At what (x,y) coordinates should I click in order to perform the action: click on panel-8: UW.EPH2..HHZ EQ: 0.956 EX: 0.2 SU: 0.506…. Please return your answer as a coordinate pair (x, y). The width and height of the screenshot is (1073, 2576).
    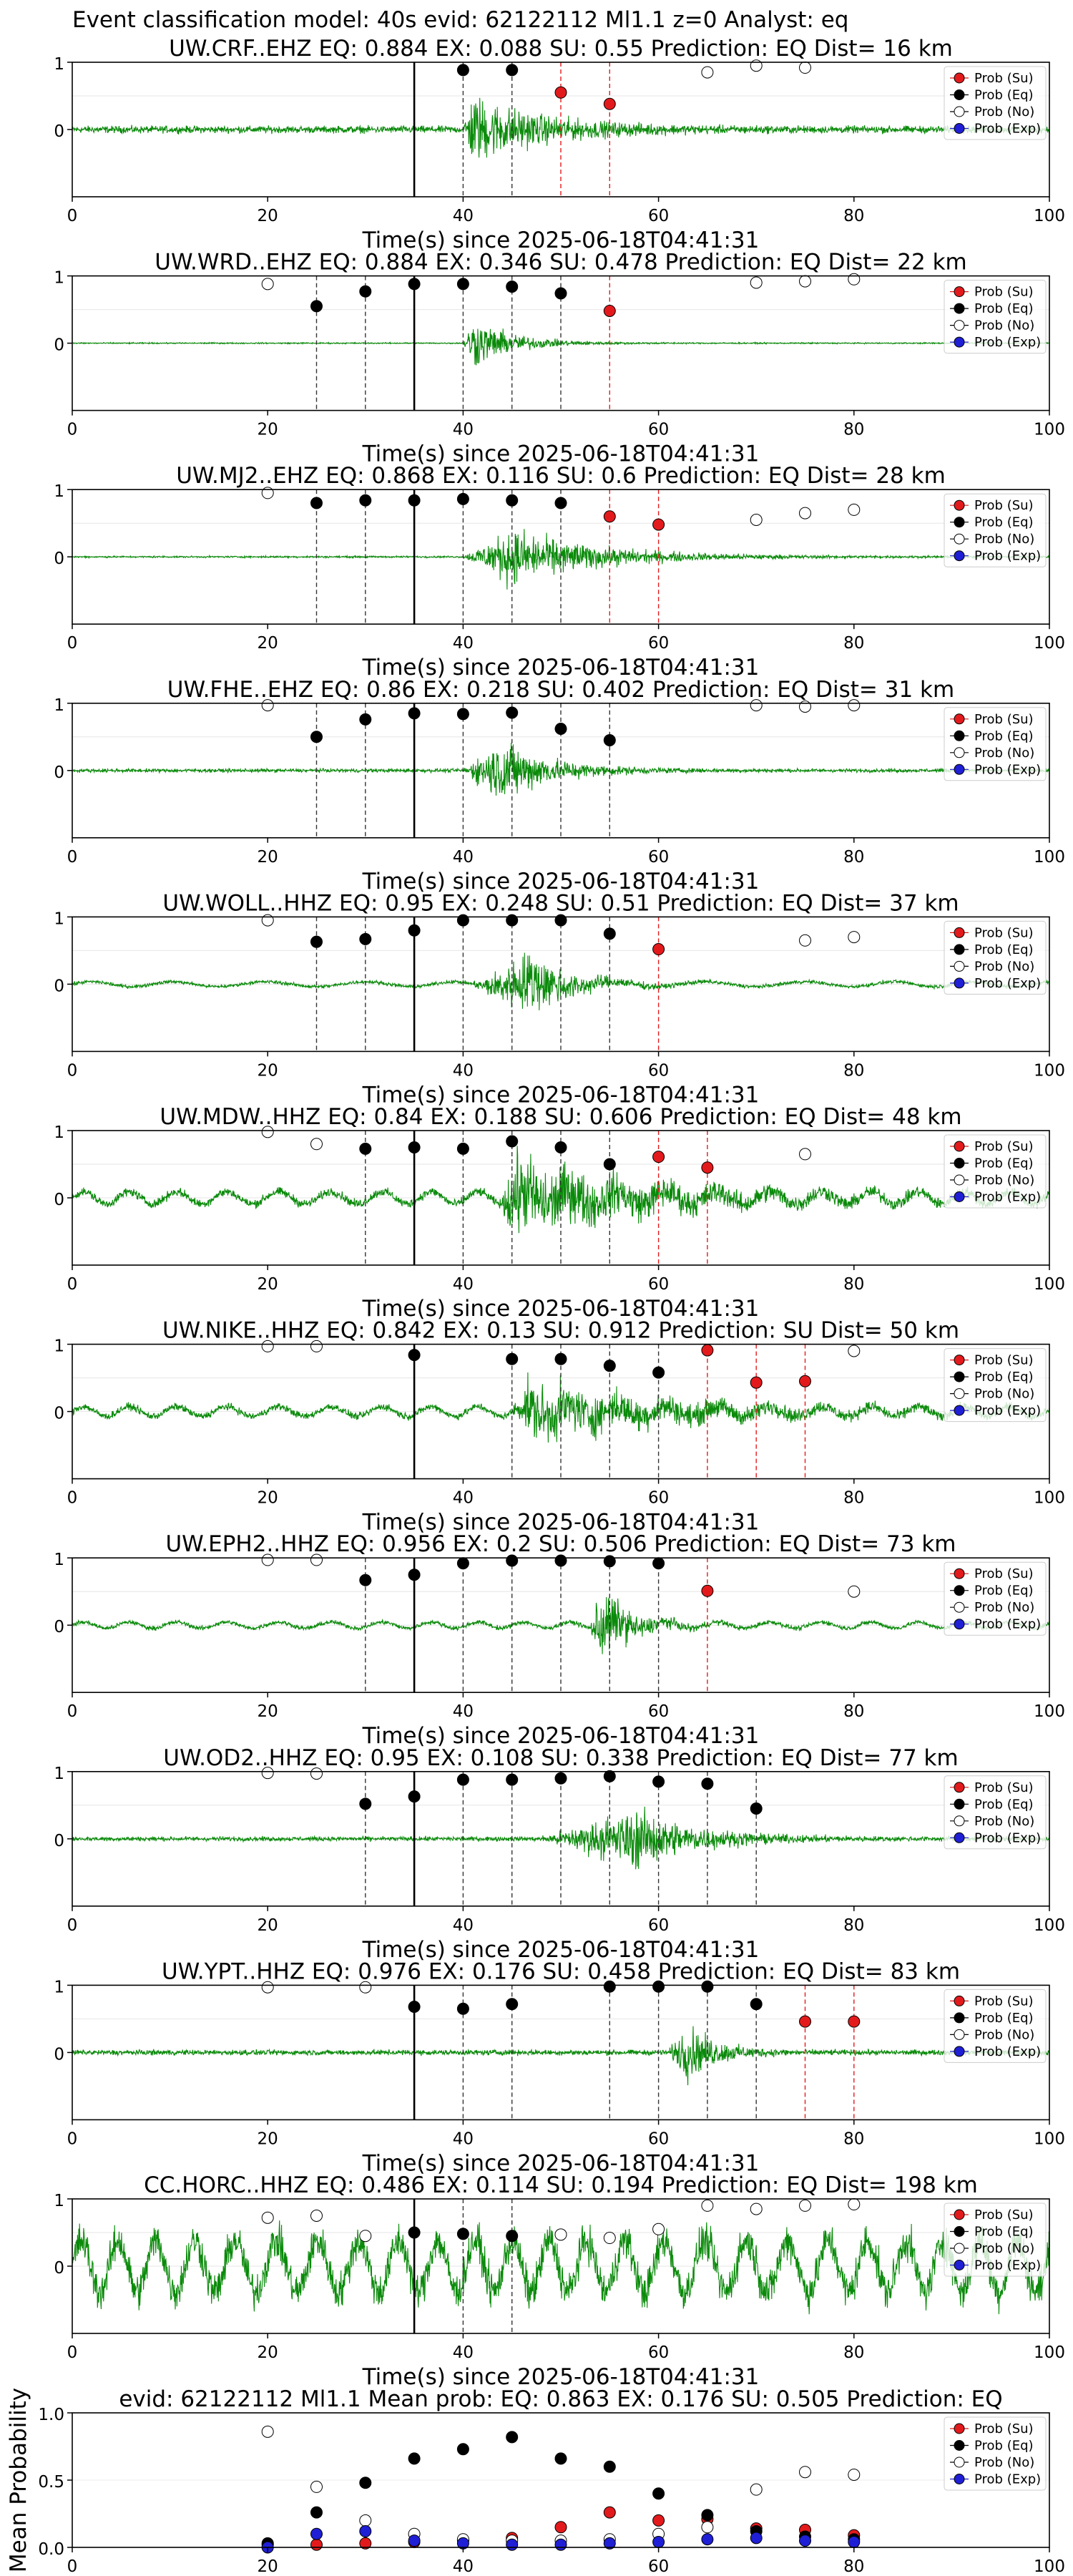
    Looking at the image, I should click on (559, 1640).